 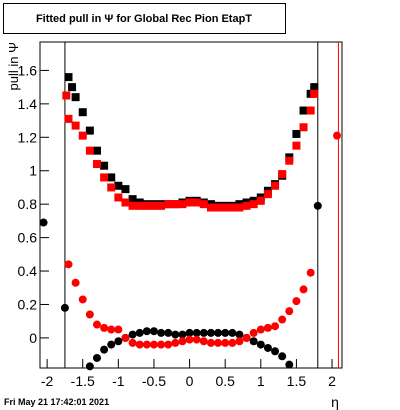 What do you see at coordinates (28, 271) in the screenshot?
I see `y-tick-label: 0.4` at bounding box center [28, 271].